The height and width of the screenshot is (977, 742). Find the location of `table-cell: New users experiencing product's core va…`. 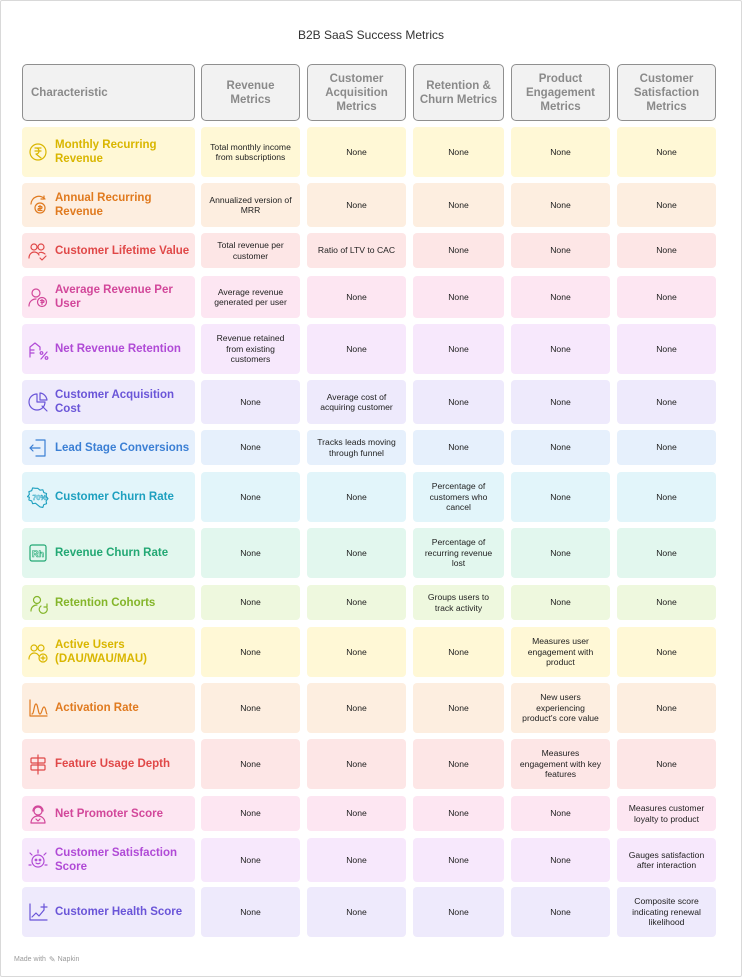

table-cell: New users experiencing product's core va… is located at coordinates (560, 708).